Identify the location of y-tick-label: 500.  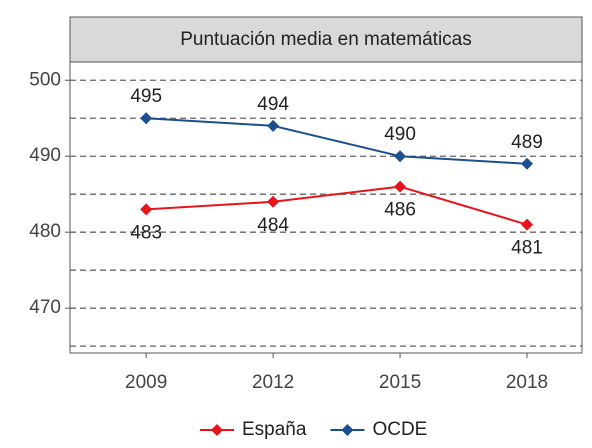
(45, 79).